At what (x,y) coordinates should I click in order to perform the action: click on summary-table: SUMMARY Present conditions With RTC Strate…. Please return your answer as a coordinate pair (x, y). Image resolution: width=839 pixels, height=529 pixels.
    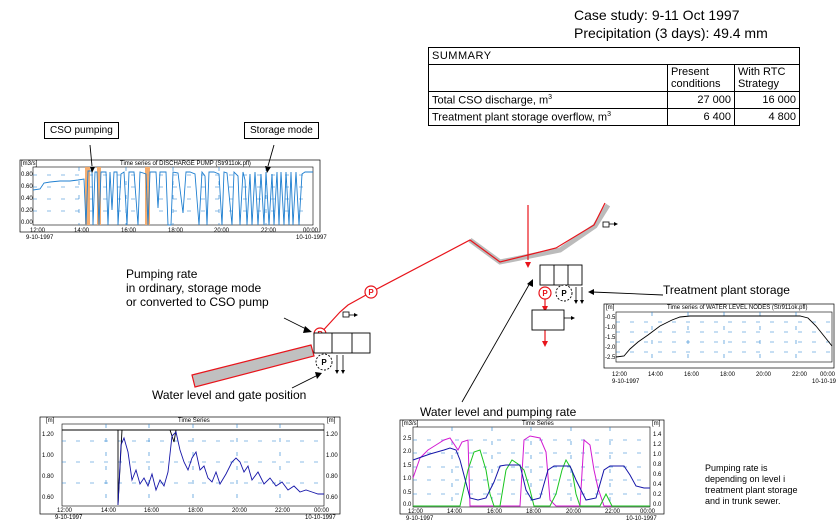
    Looking at the image, I should click on (614, 86).